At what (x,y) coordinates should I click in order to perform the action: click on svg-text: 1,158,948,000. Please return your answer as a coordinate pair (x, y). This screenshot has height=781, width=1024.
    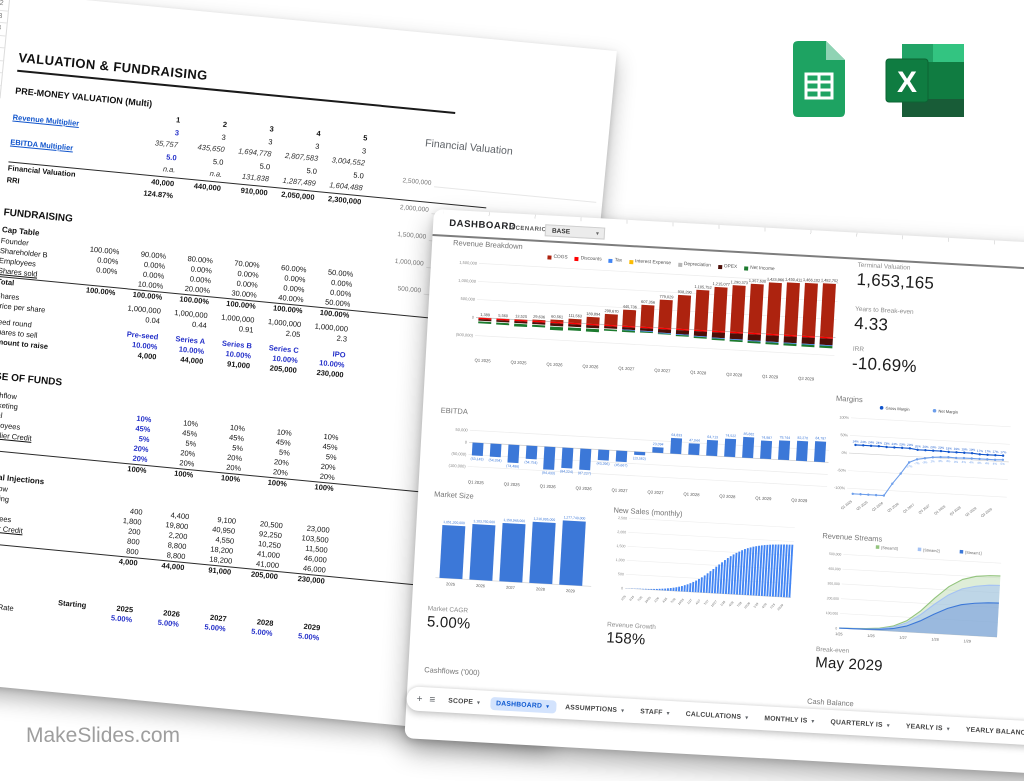
    Looking at the image, I should click on (514, 520).